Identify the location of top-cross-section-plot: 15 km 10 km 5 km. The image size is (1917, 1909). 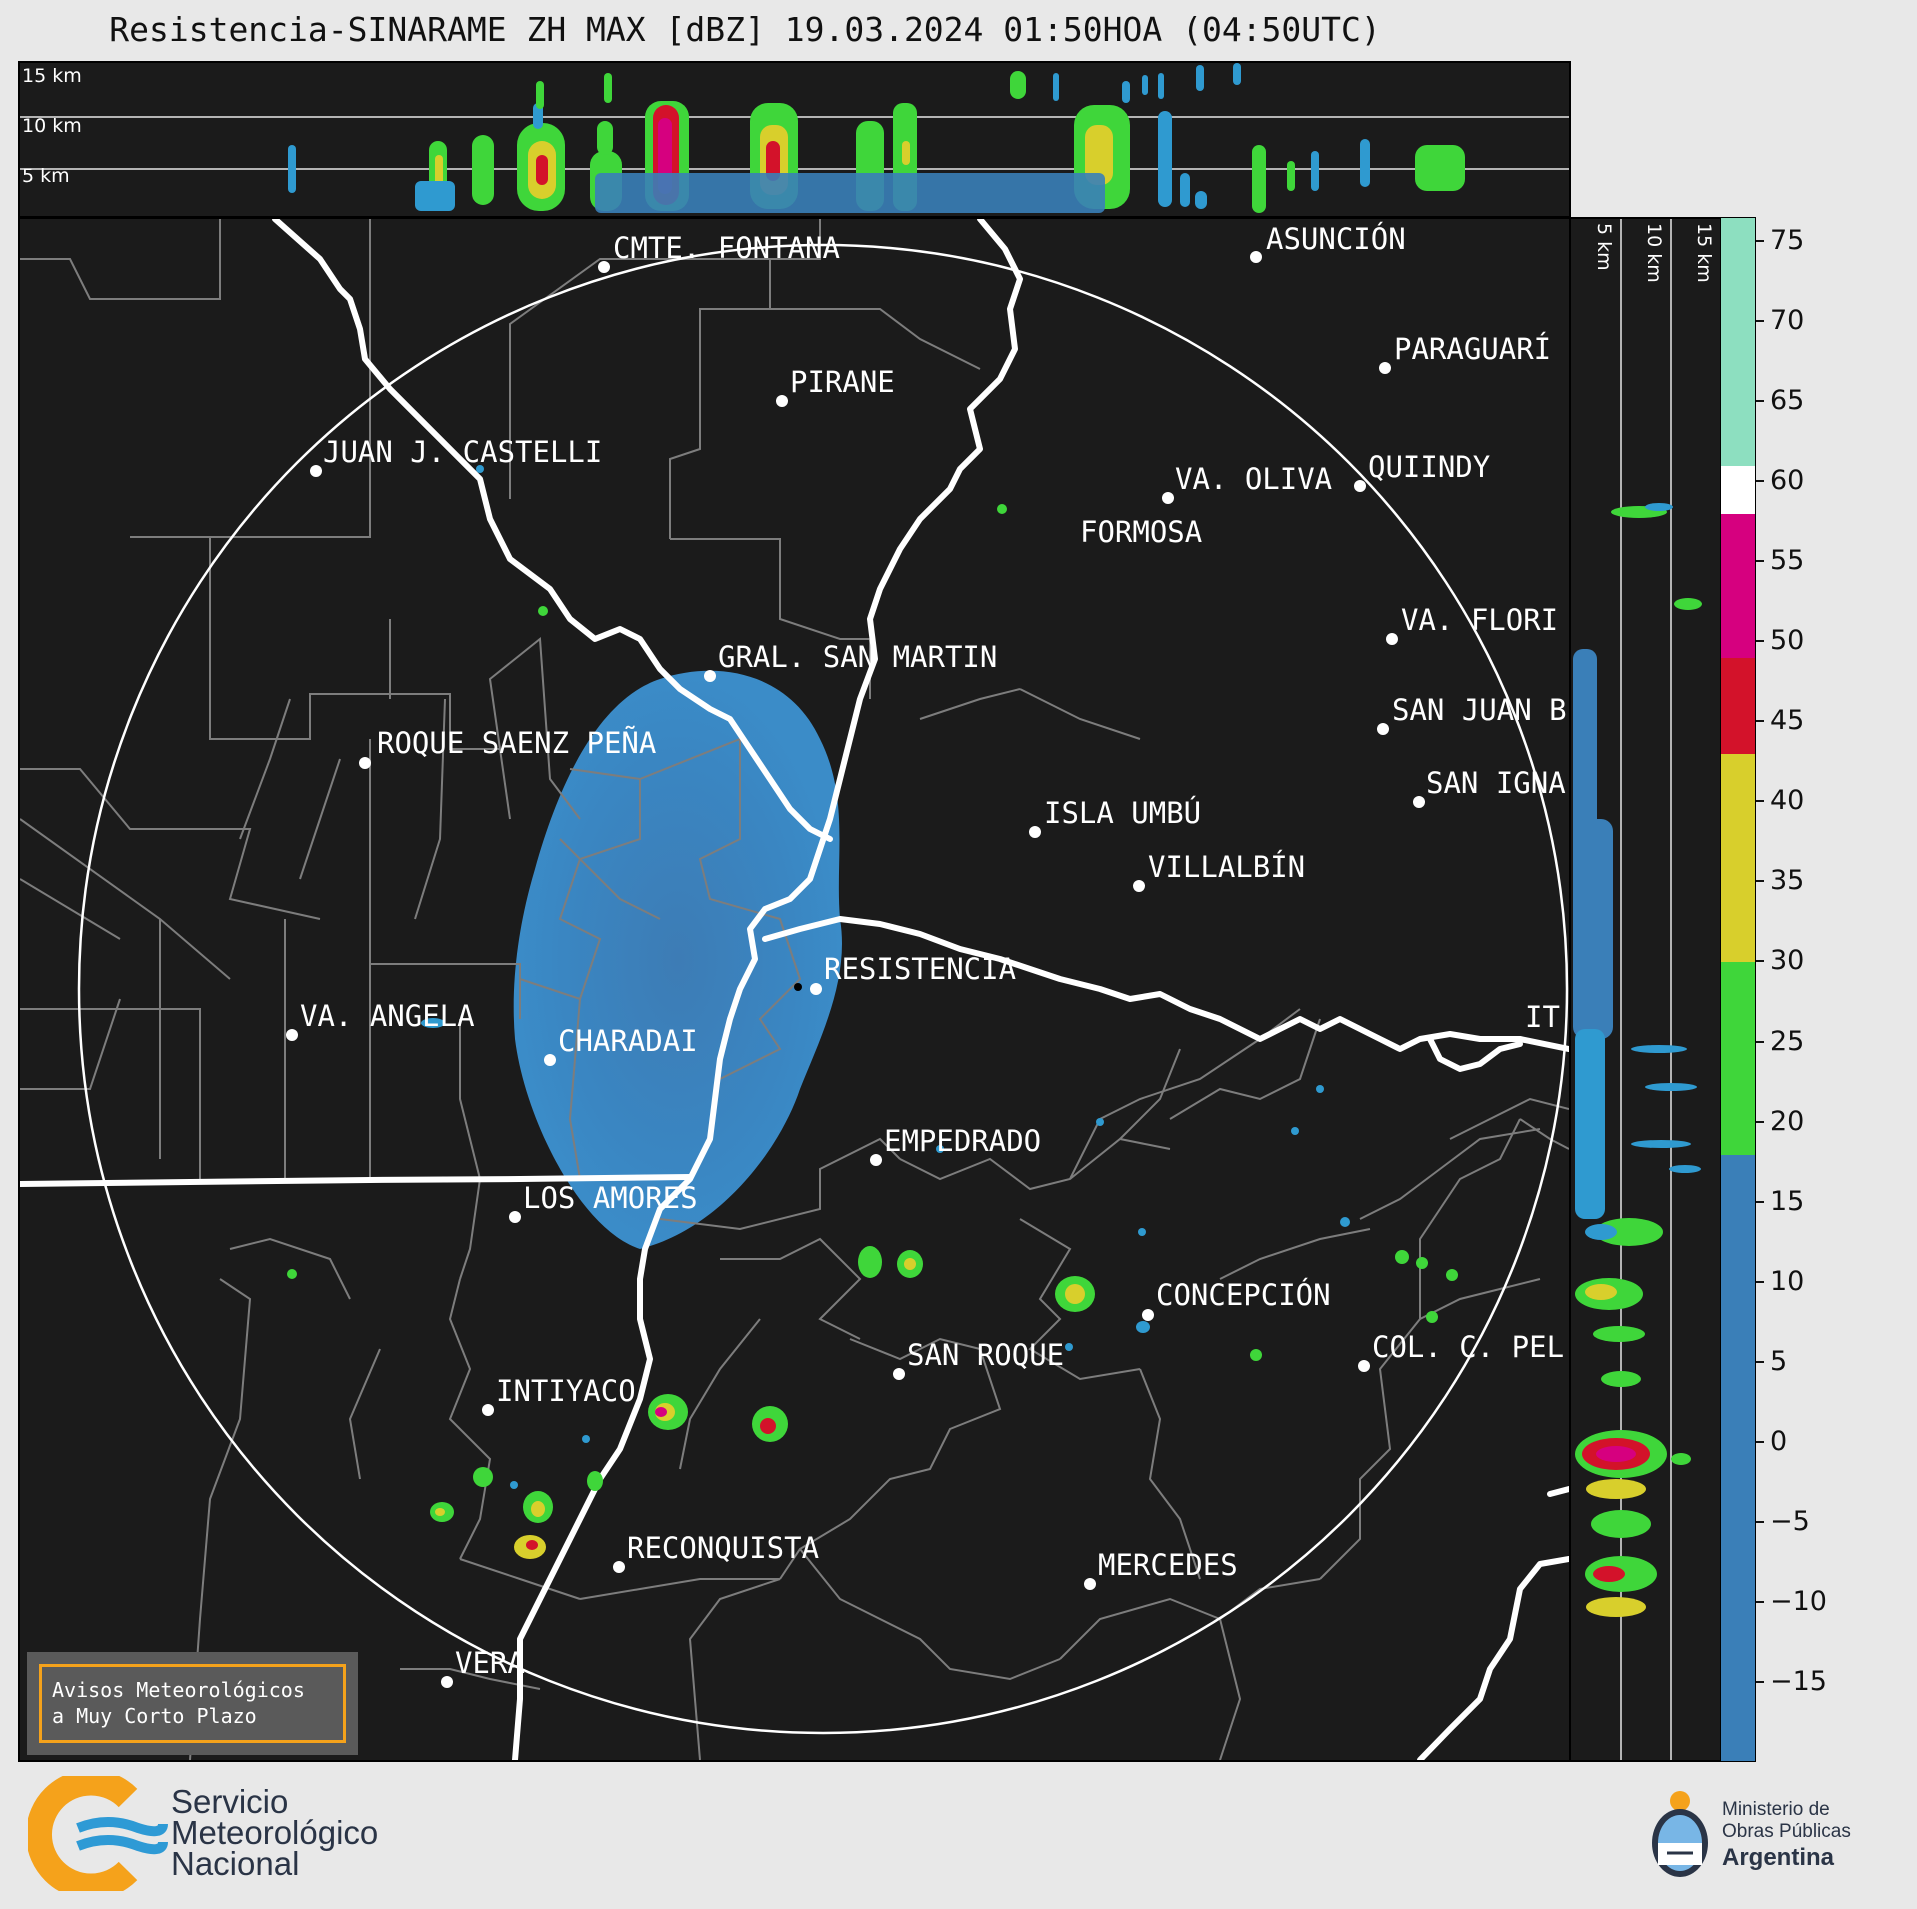
(794, 138).